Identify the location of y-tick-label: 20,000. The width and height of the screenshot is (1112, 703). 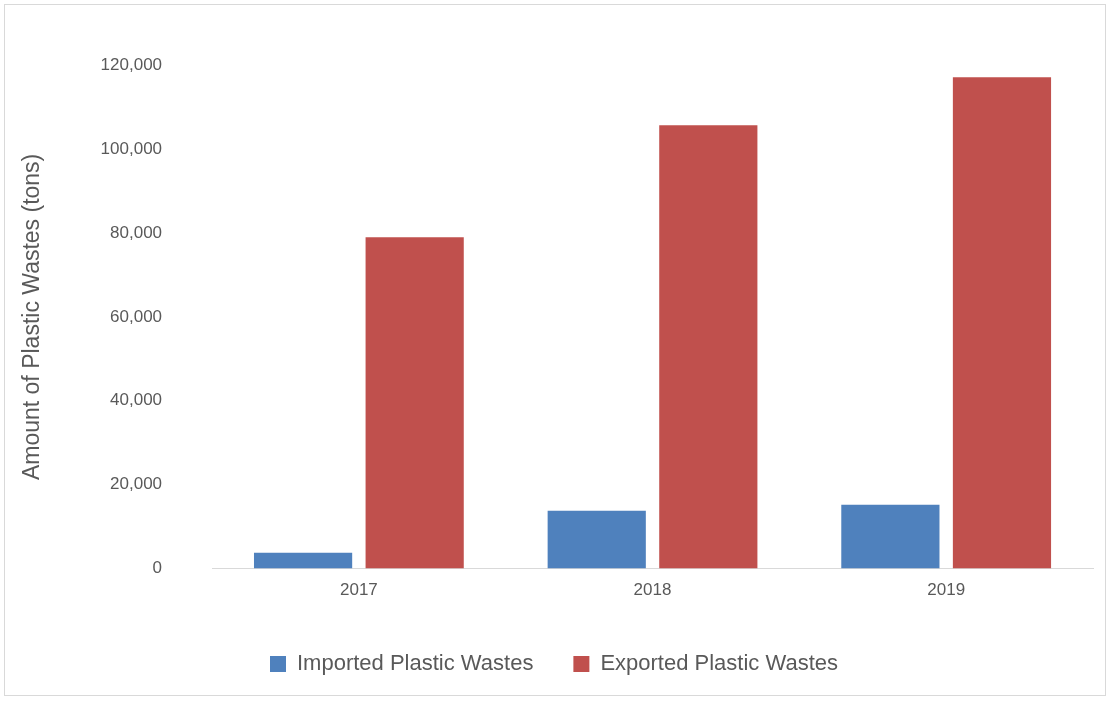
(136, 484).